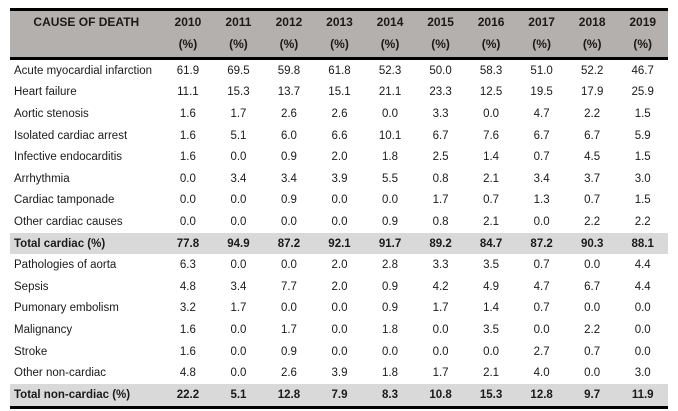 The height and width of the screenshot is (411, 678). What do you see at coordinates (642, 70) in the screenshot?
I see `value-cell: 46.7` at bounding box center [642, 70].